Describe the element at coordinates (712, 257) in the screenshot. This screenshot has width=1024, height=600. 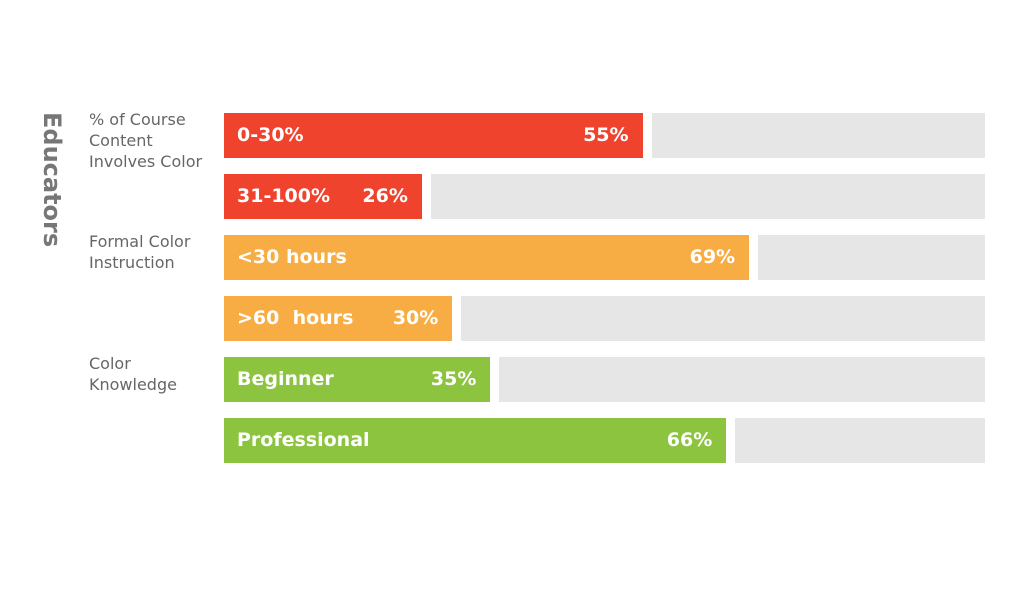
I see `value-label: 69%` at that location.